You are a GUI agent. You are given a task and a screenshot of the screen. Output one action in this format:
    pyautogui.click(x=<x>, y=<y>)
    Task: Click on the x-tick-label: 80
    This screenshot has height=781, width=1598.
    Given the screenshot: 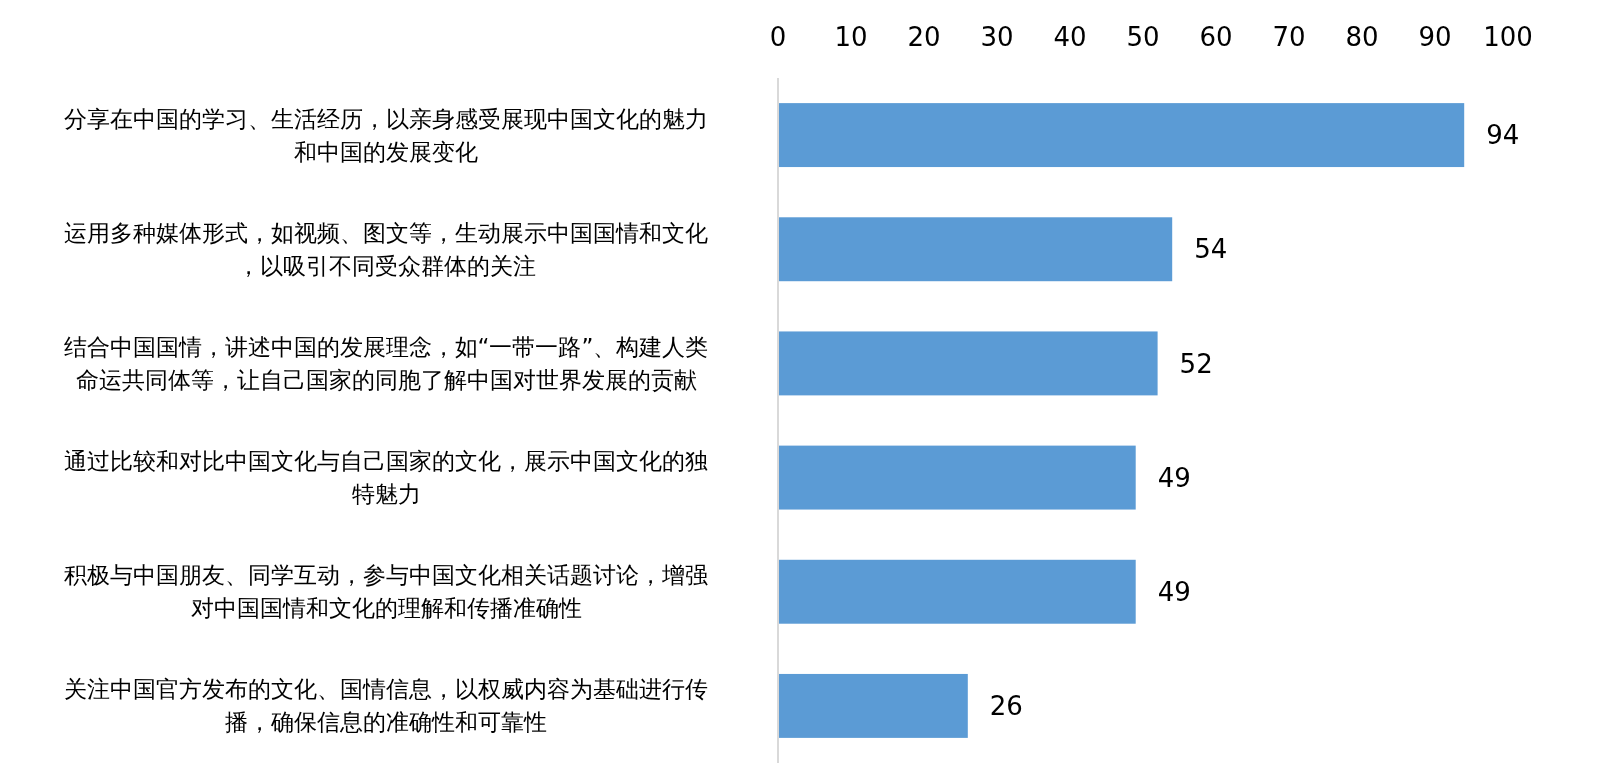 What is the action you would take?
    pyautogui.click(x=1362, y=37)
    